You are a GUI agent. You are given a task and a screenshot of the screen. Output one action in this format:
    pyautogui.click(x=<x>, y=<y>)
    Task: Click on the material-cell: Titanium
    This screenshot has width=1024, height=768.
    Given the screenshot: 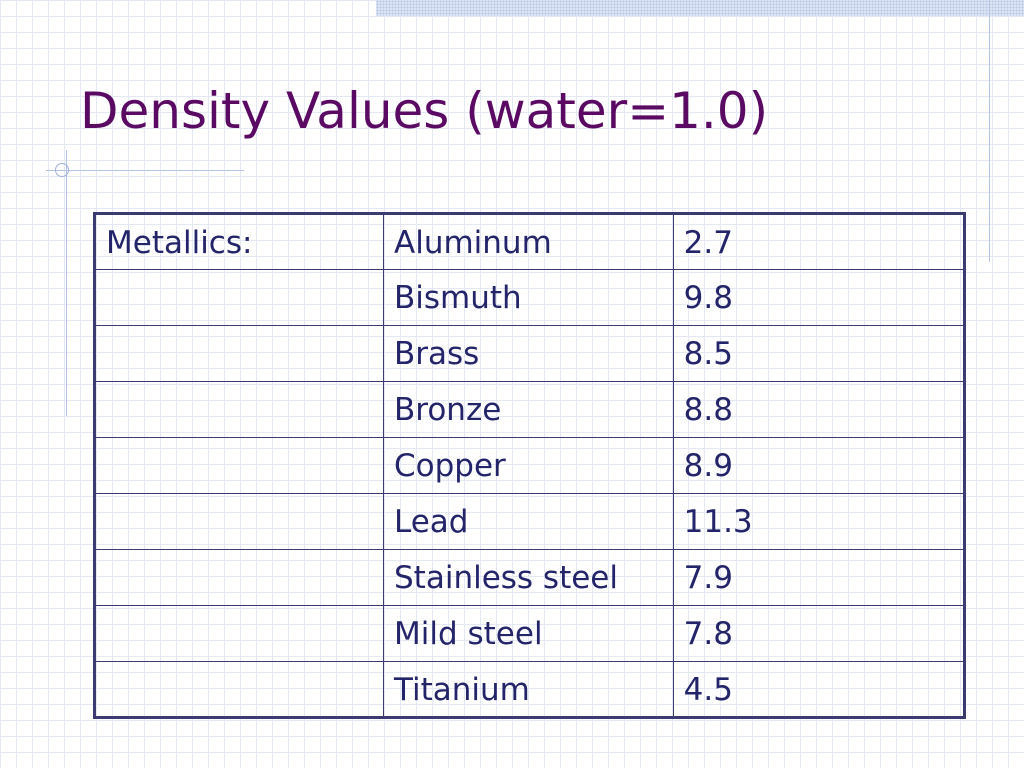 What is the action you would take?
    pyautogui.click(x=528, y=689)
    